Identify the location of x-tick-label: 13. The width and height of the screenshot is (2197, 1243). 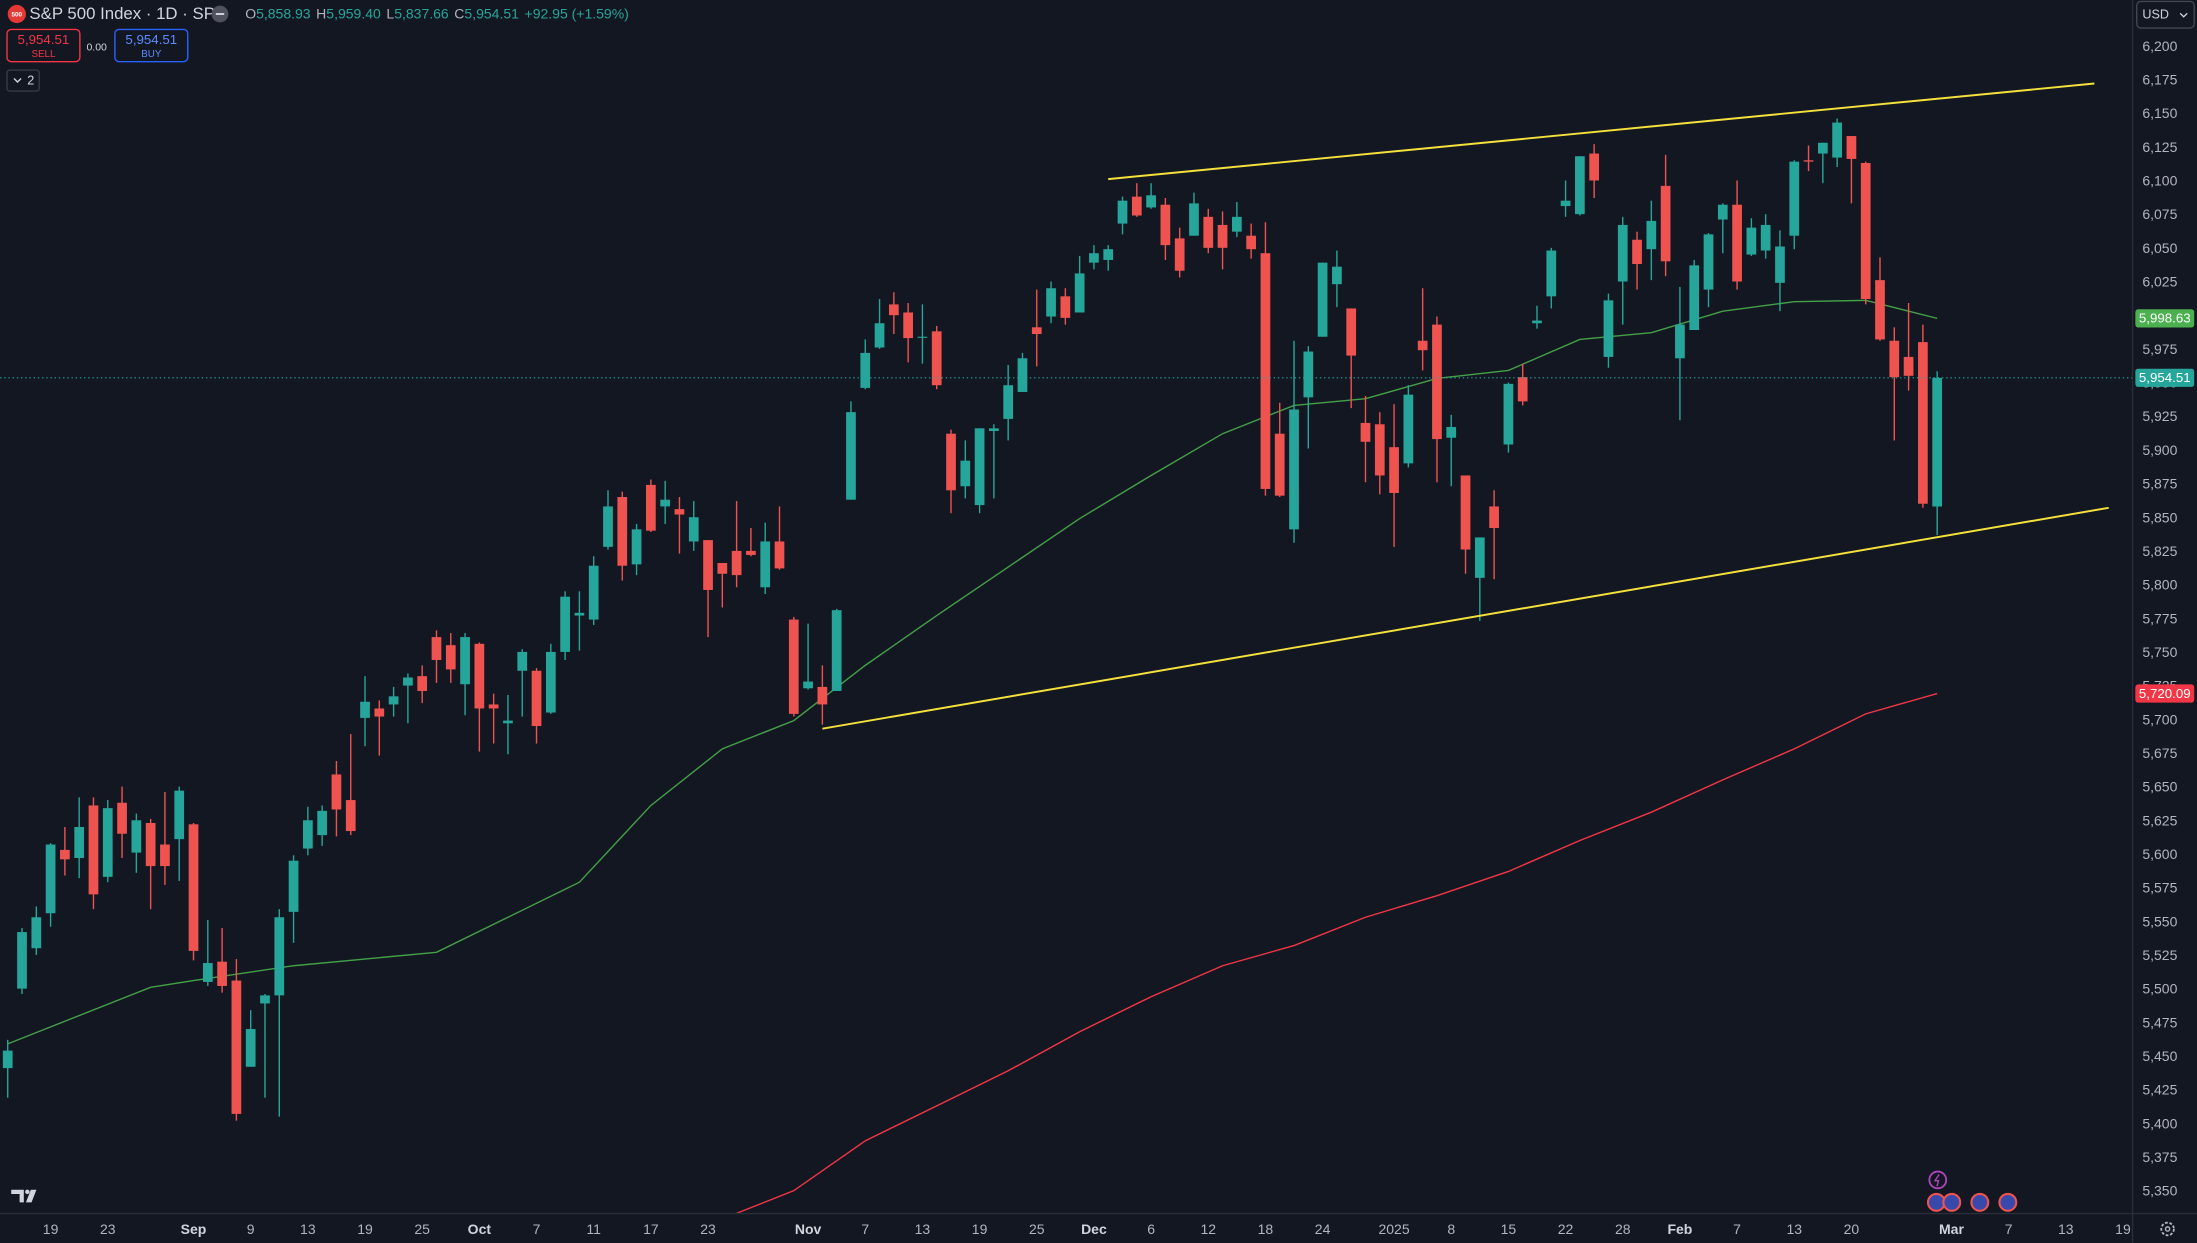
(2066, 1229).